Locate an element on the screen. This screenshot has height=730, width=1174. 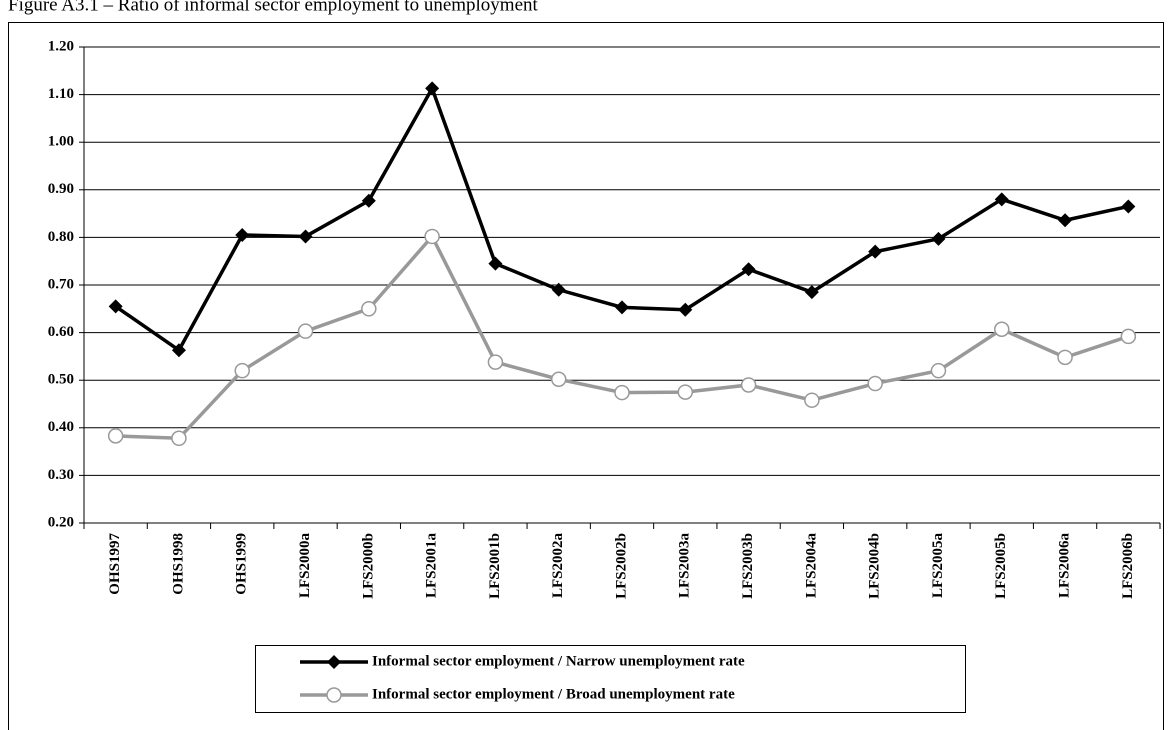
y-tick-label: 0.80 is located at coordinates (61, 237).